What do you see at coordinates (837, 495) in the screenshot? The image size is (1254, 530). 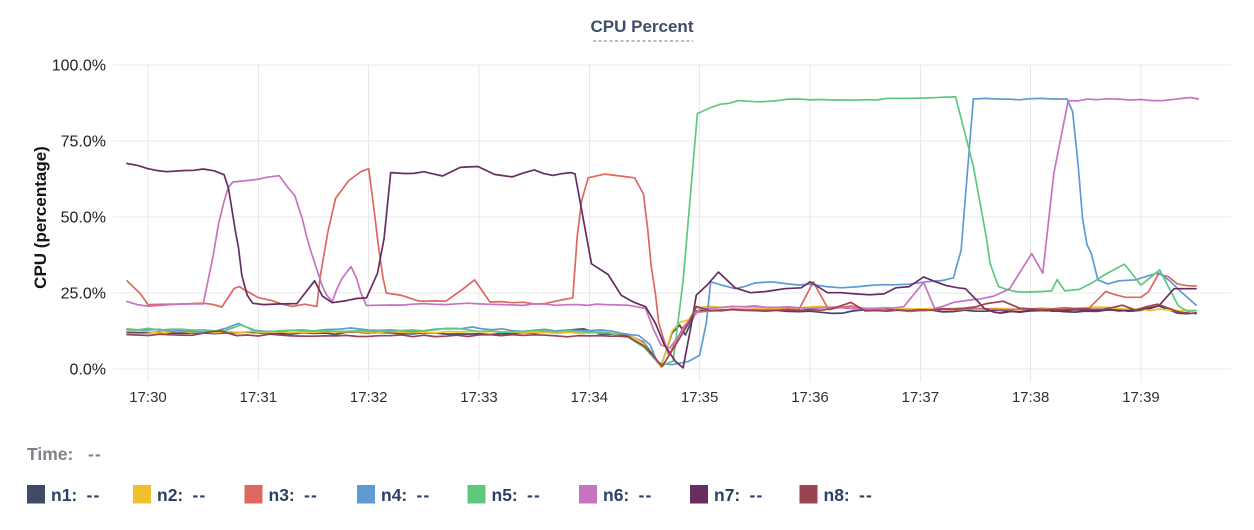 I see `svg-text: n8:` at bounding box center [837, 495].